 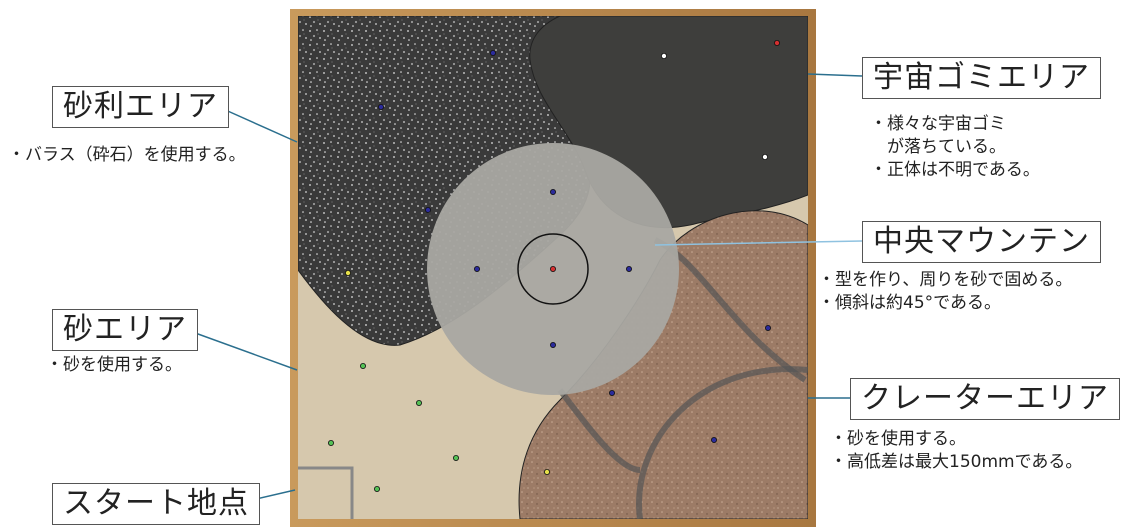 I want to click on crater-area-title: クレーターエリア, so click(x=985, y=398).